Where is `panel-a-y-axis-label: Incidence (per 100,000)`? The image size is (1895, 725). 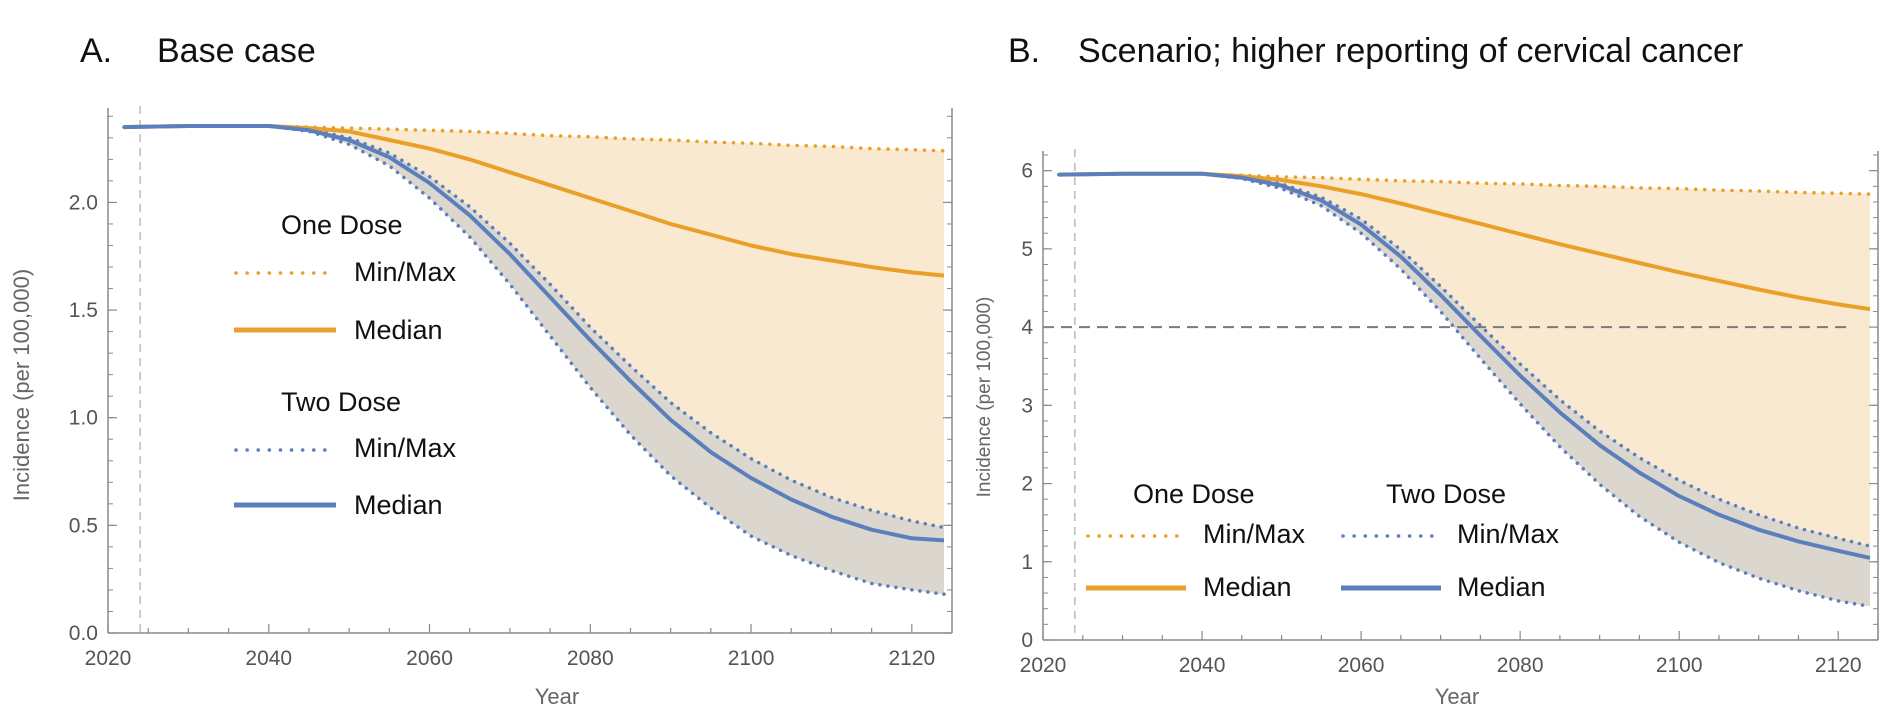
panel-a-y-axis-label: Incidence (per 100,000) is located at coordinates (21, 385).